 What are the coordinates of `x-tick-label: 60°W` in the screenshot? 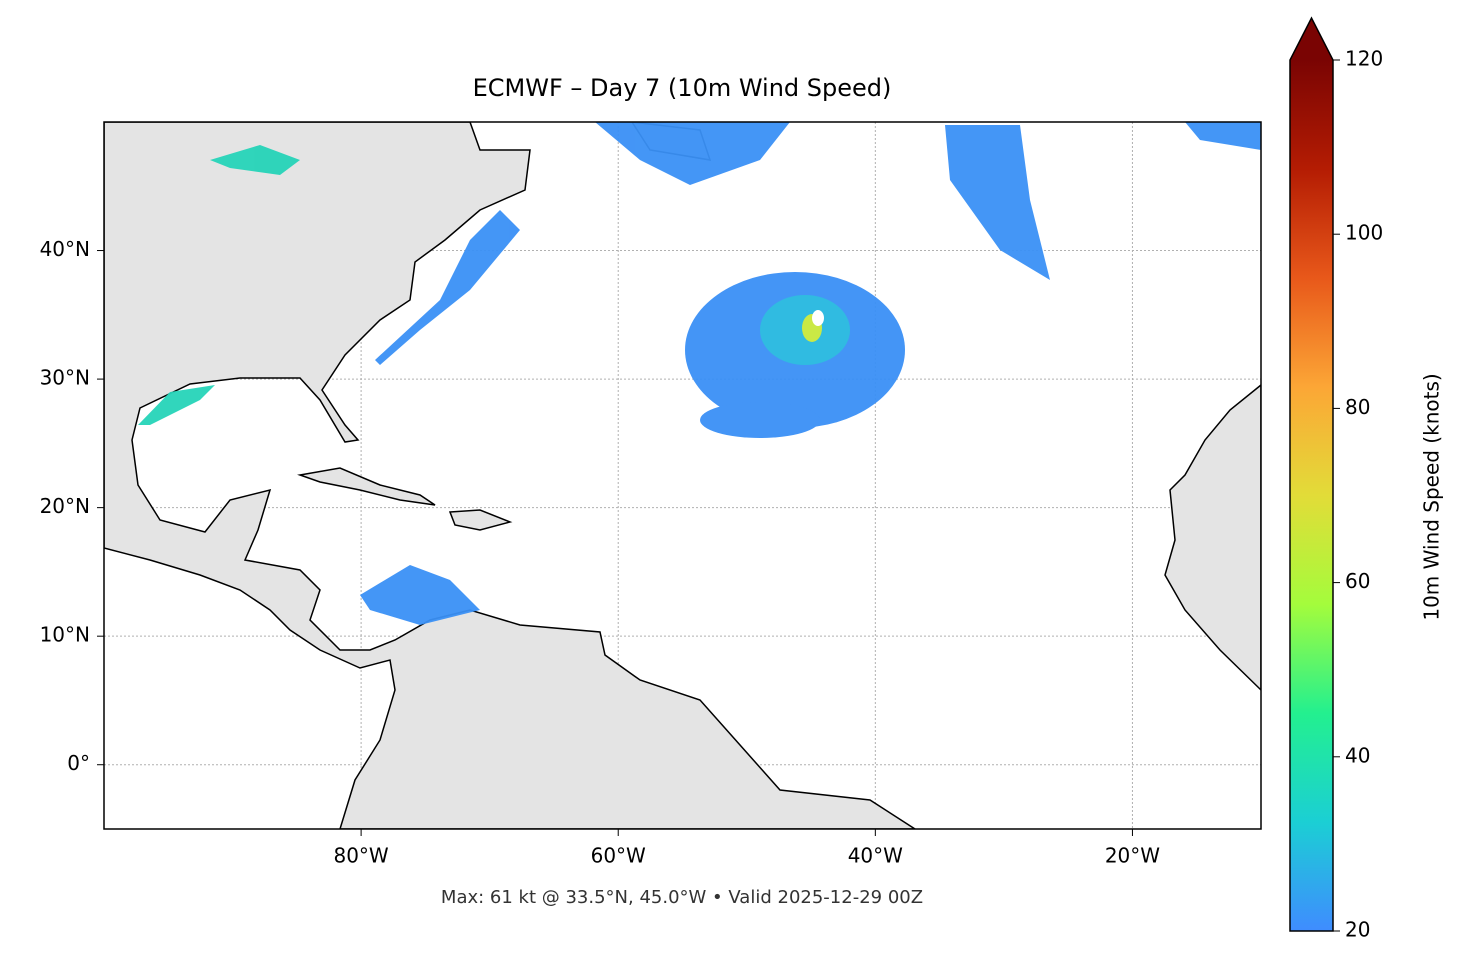 It's located at (618, 856).